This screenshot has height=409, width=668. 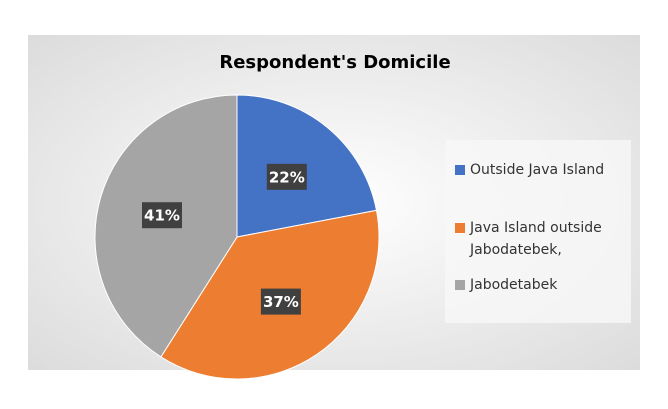 I want to click on legend-label: Outside Java Island, so click(x=537, y=170).